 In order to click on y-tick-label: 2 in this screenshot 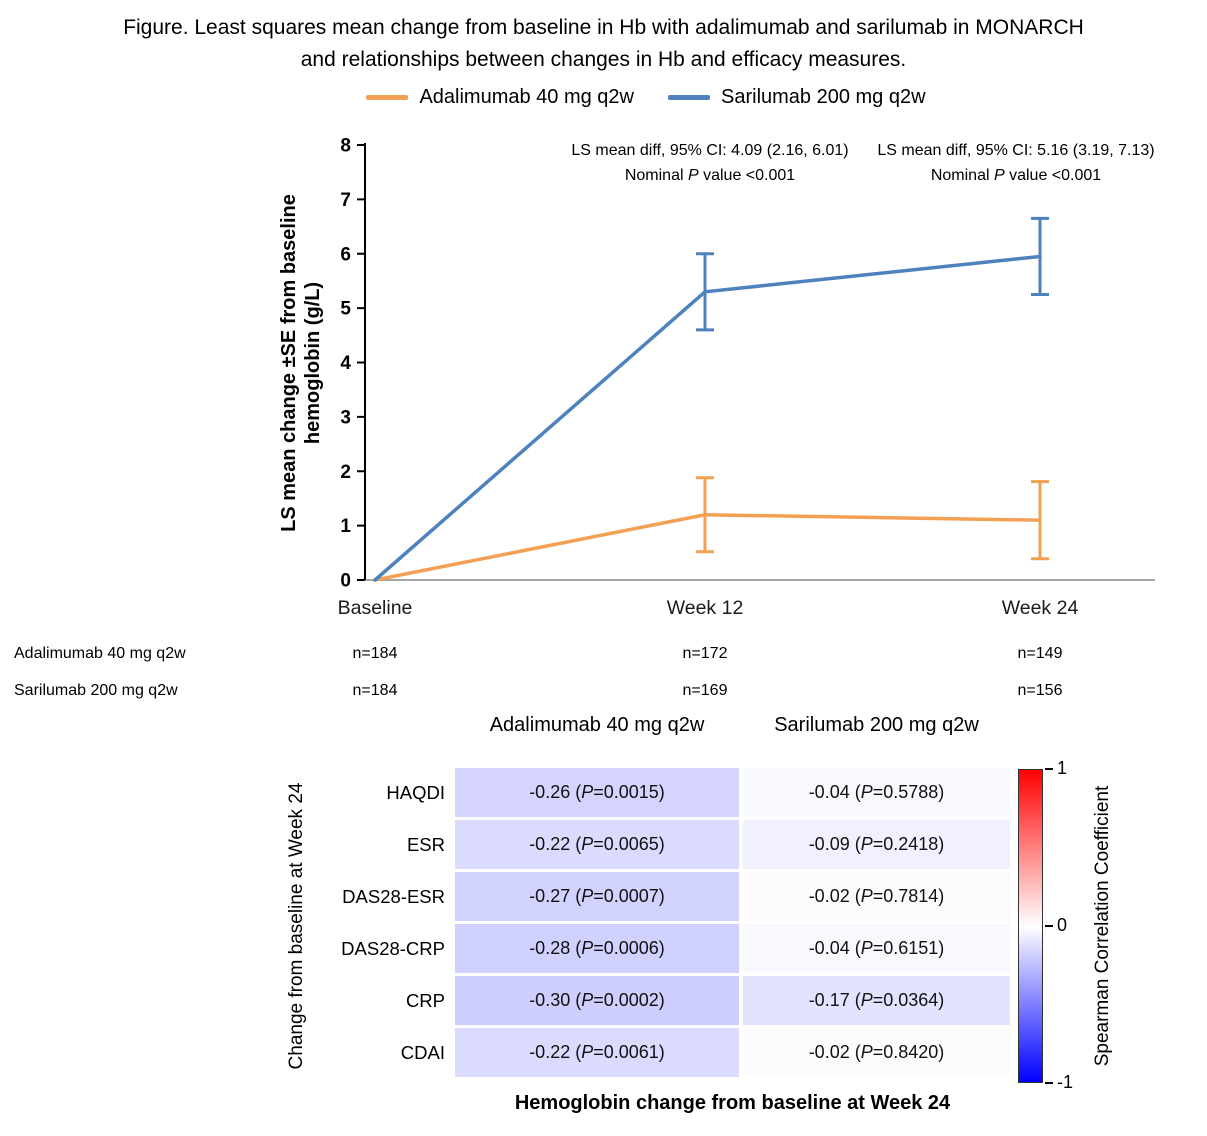, I will do `click(345, 472)`.